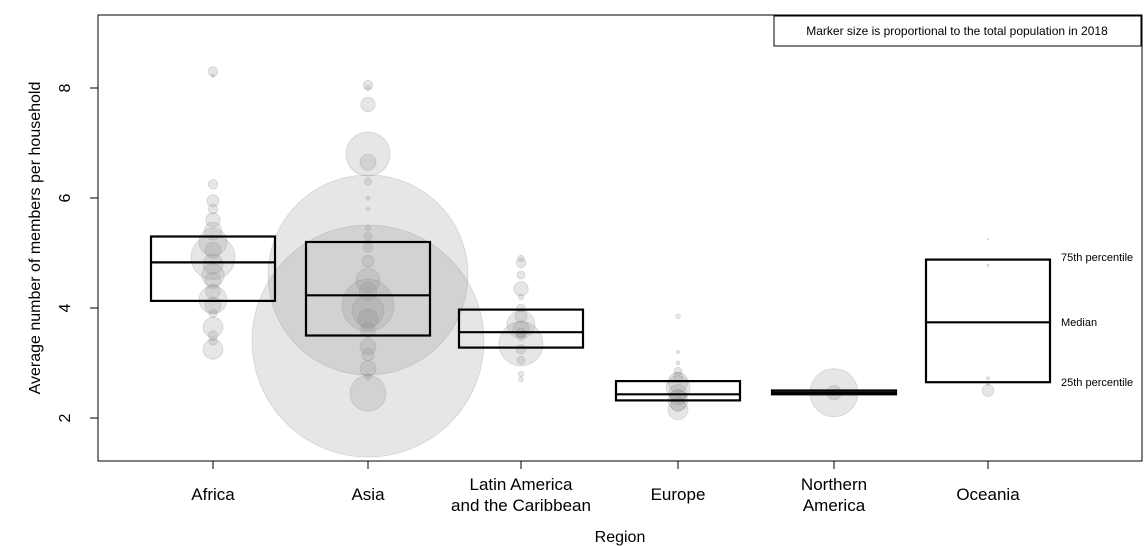  Describe the element at coordinates (65, 197) in the screenshot. I see `y-tick-label: 6` at that location.